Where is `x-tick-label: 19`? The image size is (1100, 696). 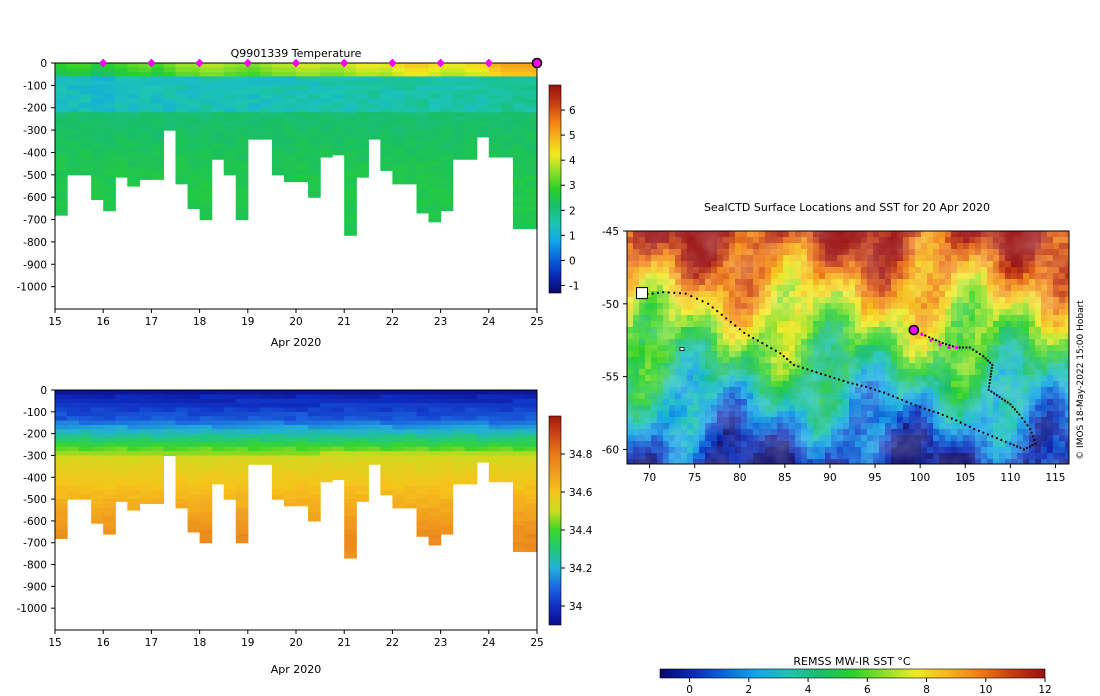 x-tick-label: 19 is located at coordinates (247, 643).